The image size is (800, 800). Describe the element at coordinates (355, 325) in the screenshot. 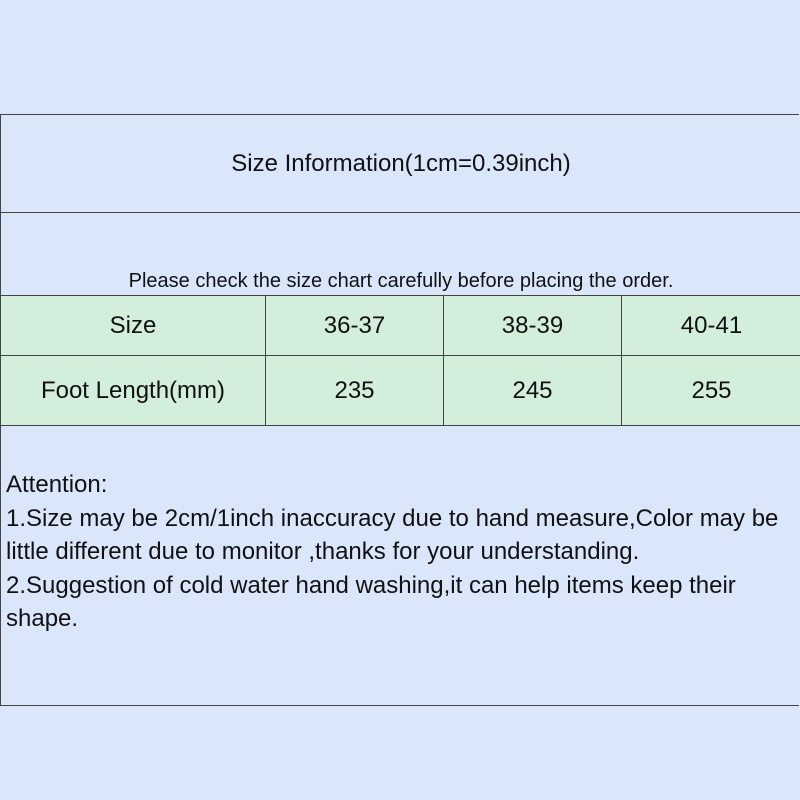

I see `table-cell: 36-37` at that location.